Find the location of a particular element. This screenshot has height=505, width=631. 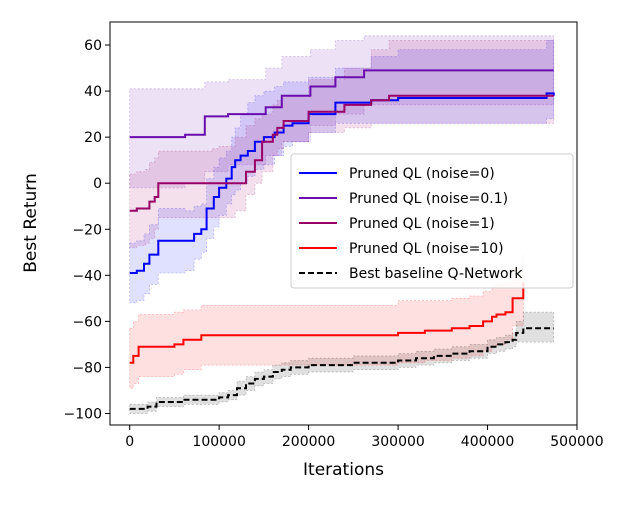

x-tick-label: 0 is located at coordinates (129, 442).